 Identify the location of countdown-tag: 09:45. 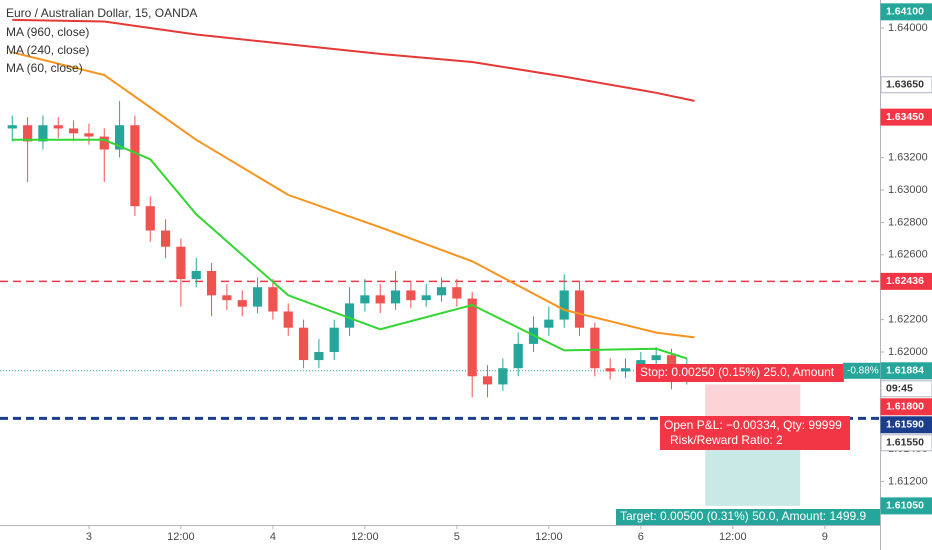
(899, 389).